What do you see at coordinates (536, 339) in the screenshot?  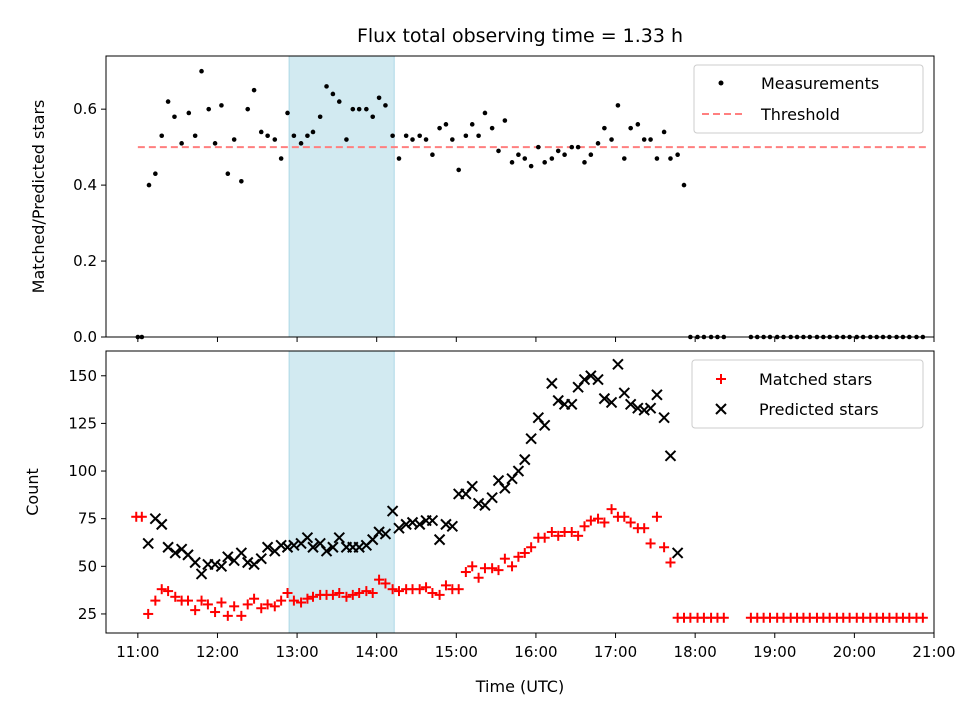 I see `ratio-x-ticks` at bounding box center [536, 339].